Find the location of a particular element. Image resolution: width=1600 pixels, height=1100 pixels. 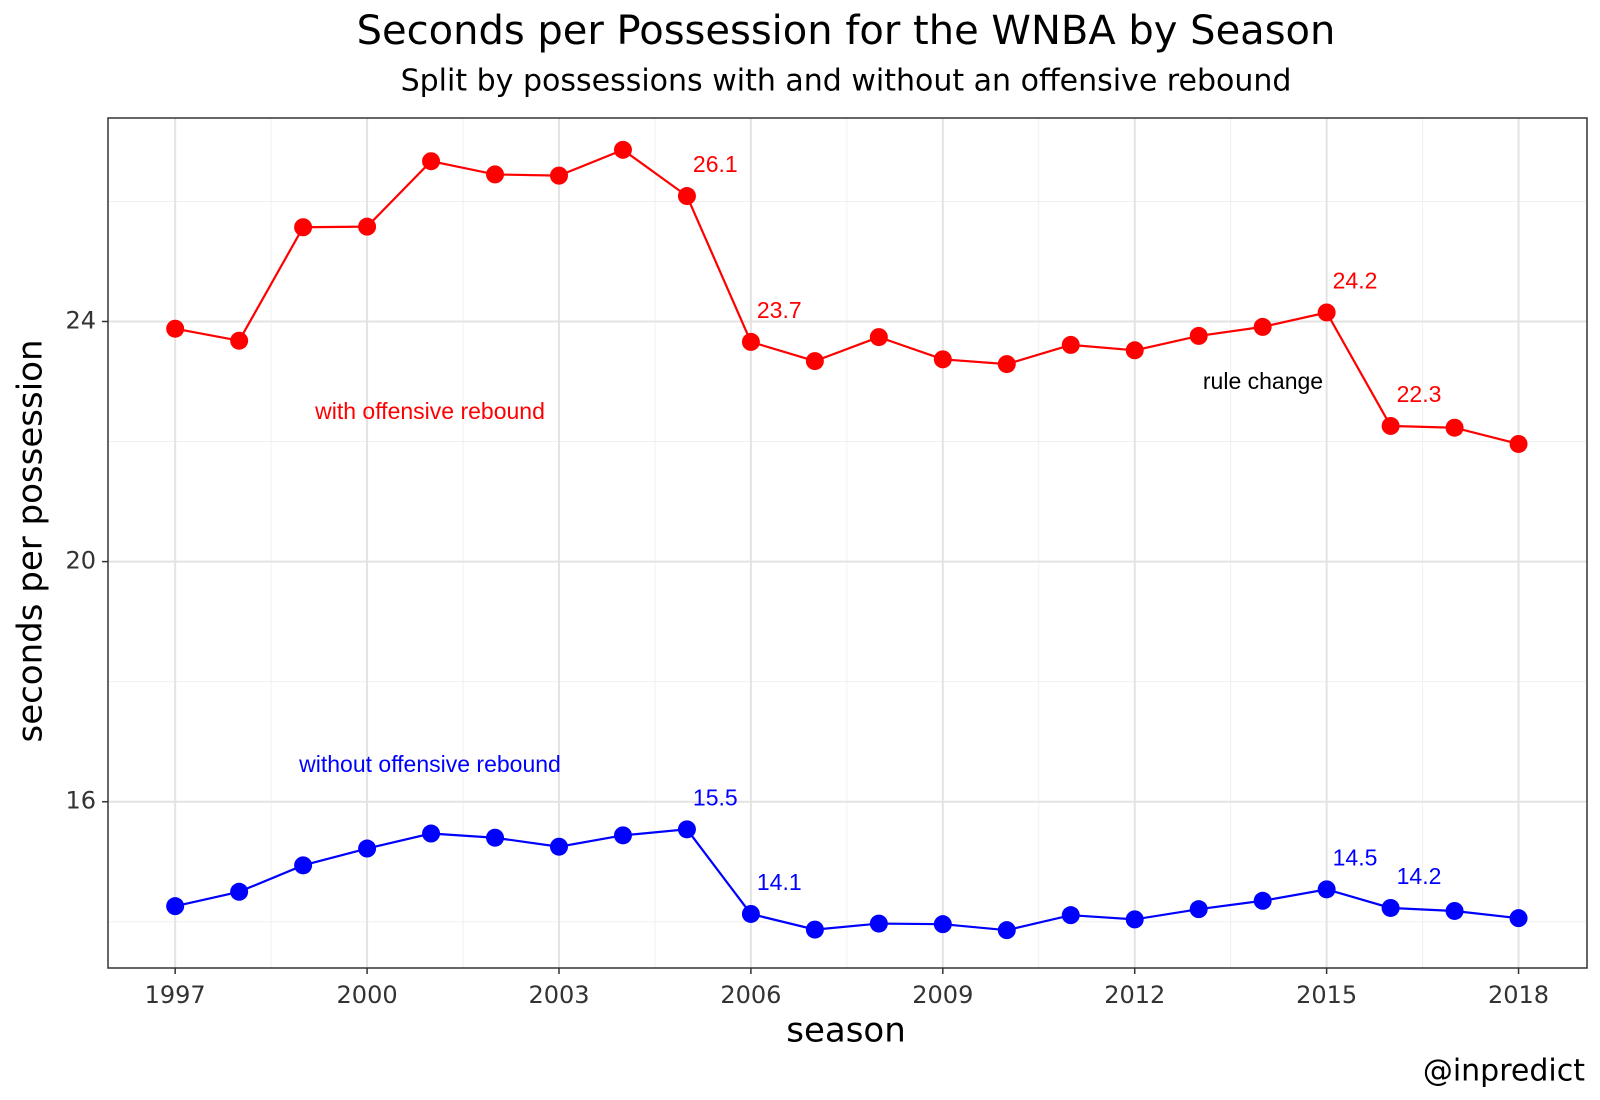

data-label: 26.1 is located at coordinates (715, 164).